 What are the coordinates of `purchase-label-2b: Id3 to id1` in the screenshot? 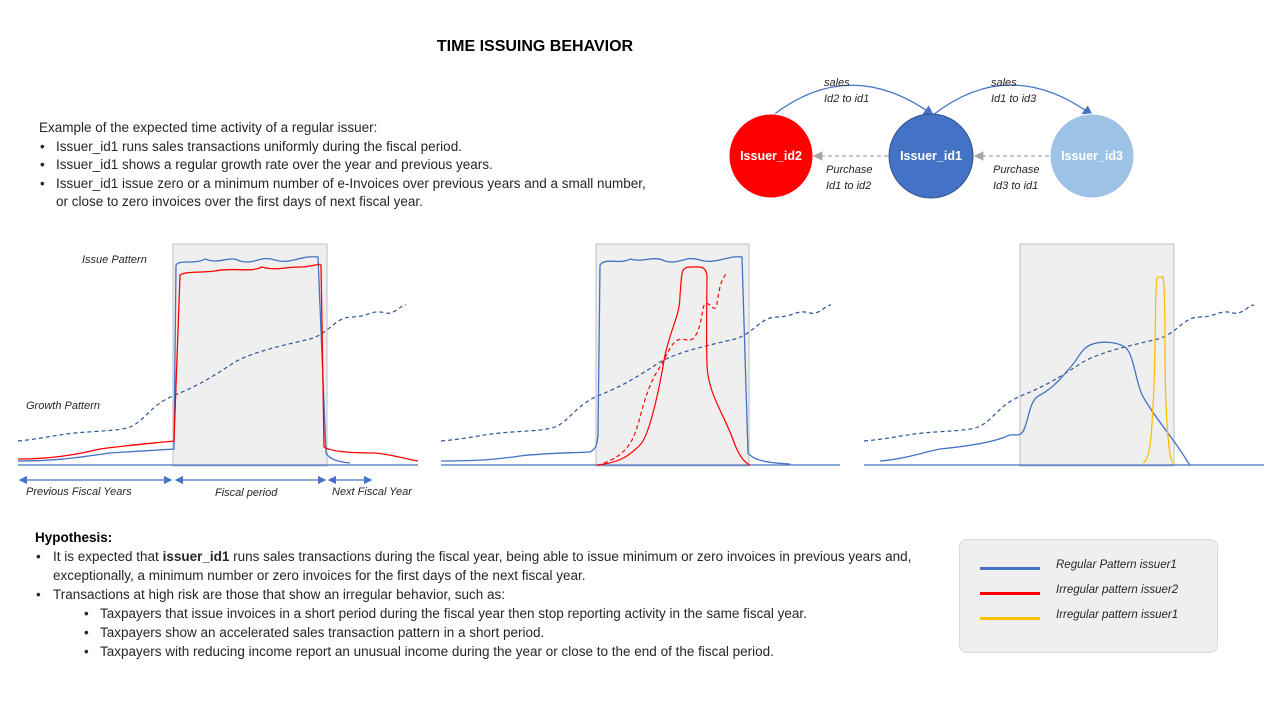 It's located at (1015, 186).